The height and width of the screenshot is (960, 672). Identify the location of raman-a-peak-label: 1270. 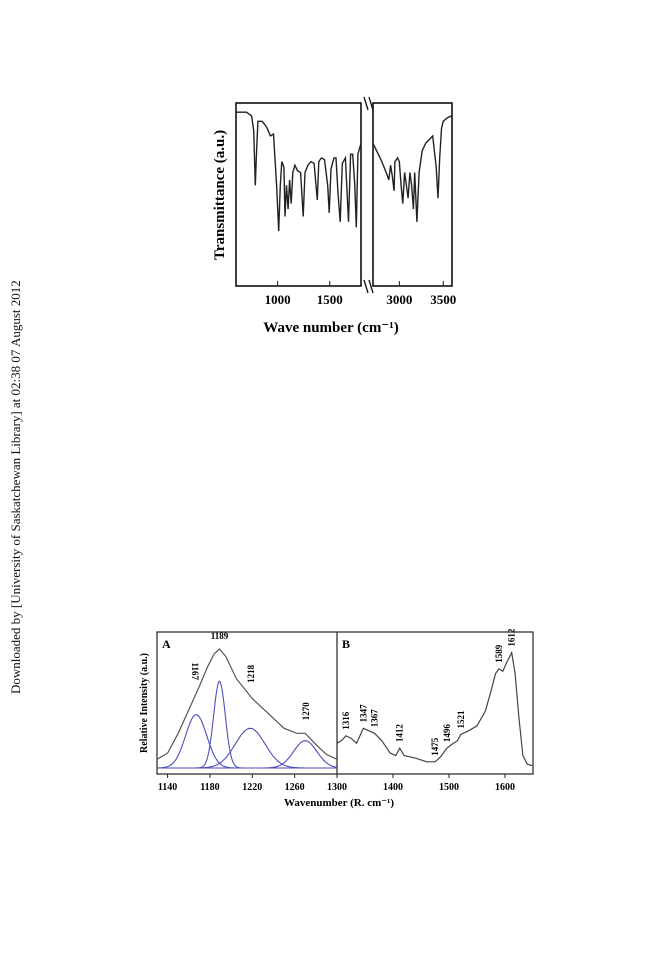
(306, 711).